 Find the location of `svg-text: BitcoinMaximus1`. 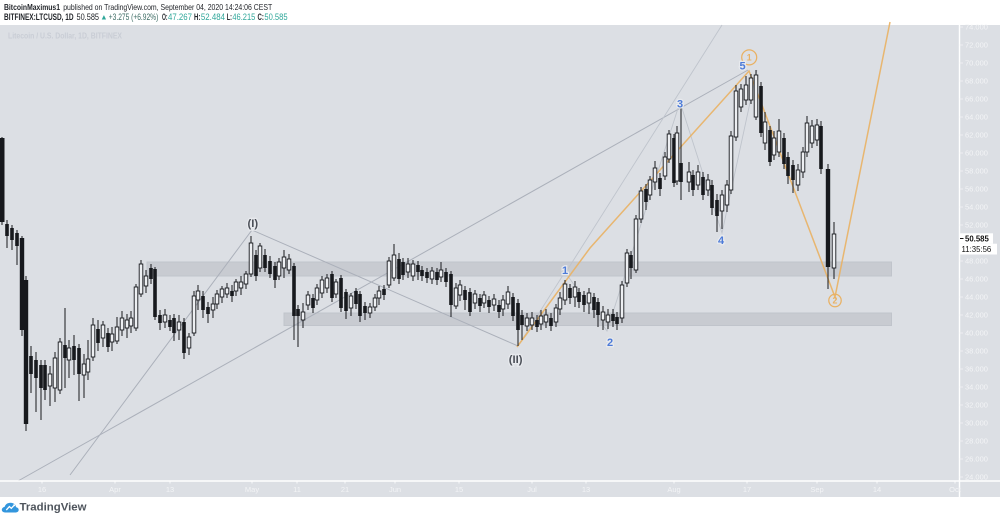

svg-text: BitcoinMaximus1 is located at coordinates (32, 7).